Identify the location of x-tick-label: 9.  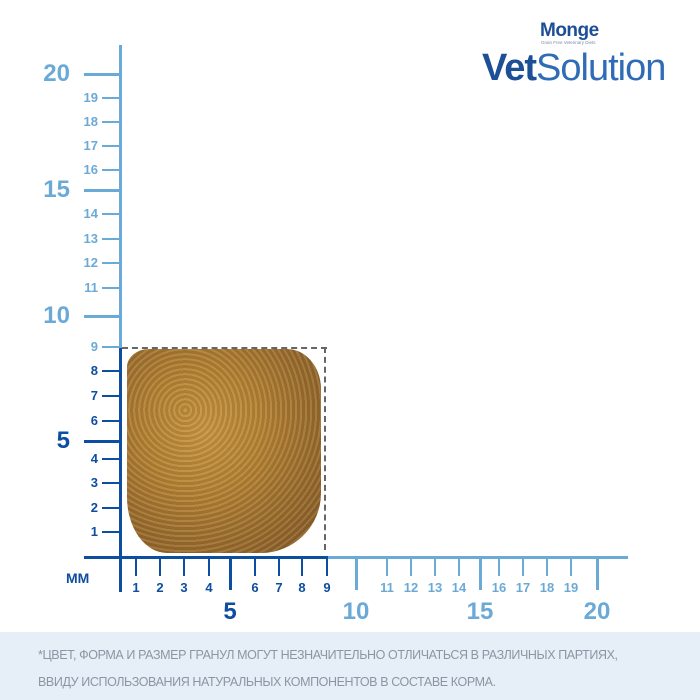
(327, 587).